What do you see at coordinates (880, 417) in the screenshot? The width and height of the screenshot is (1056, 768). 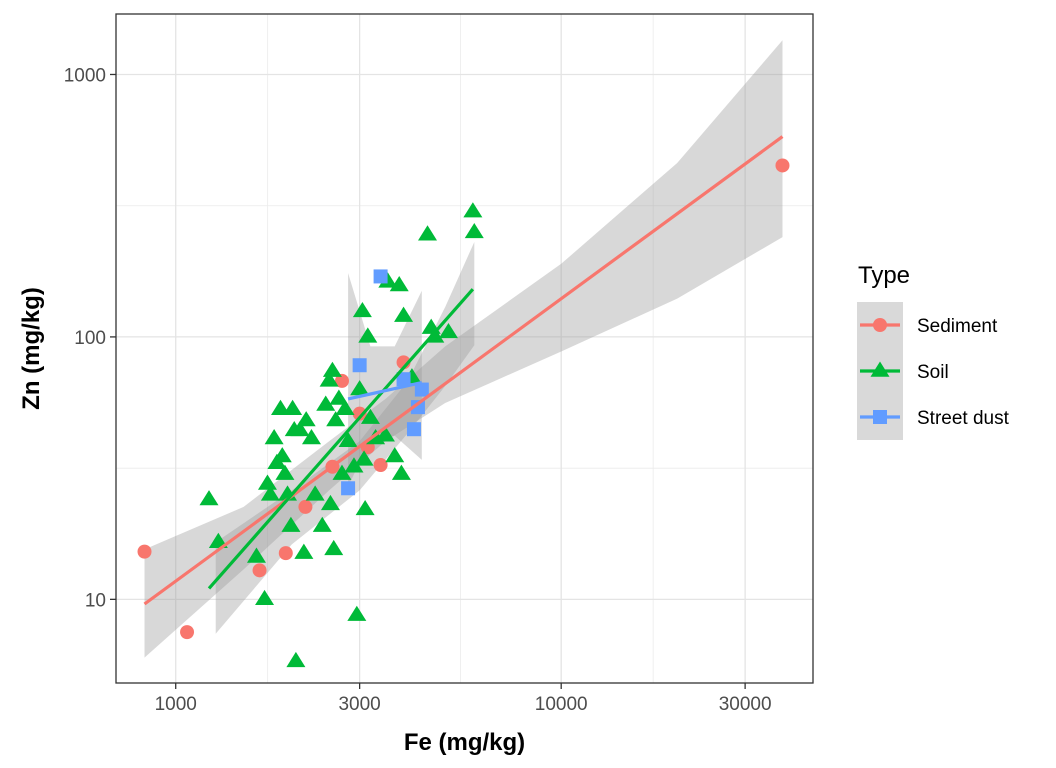 I see `legend-marker-street-dust` at bounding box center [880, 417].